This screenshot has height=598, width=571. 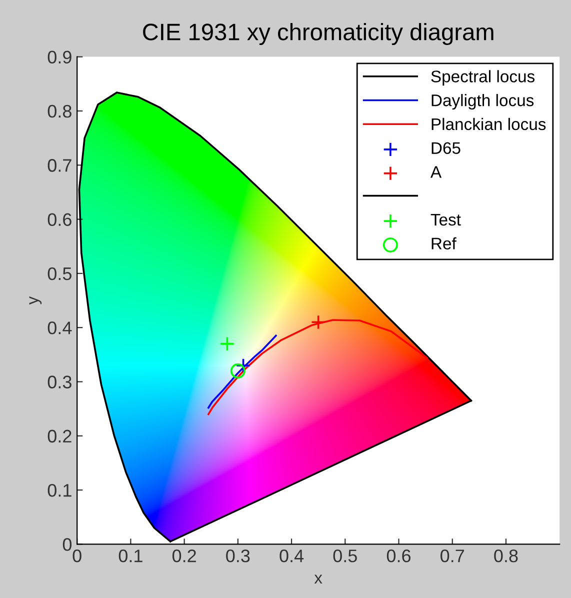 I want to click on x-tick-label: 0.7, so click(x=452, y=556).